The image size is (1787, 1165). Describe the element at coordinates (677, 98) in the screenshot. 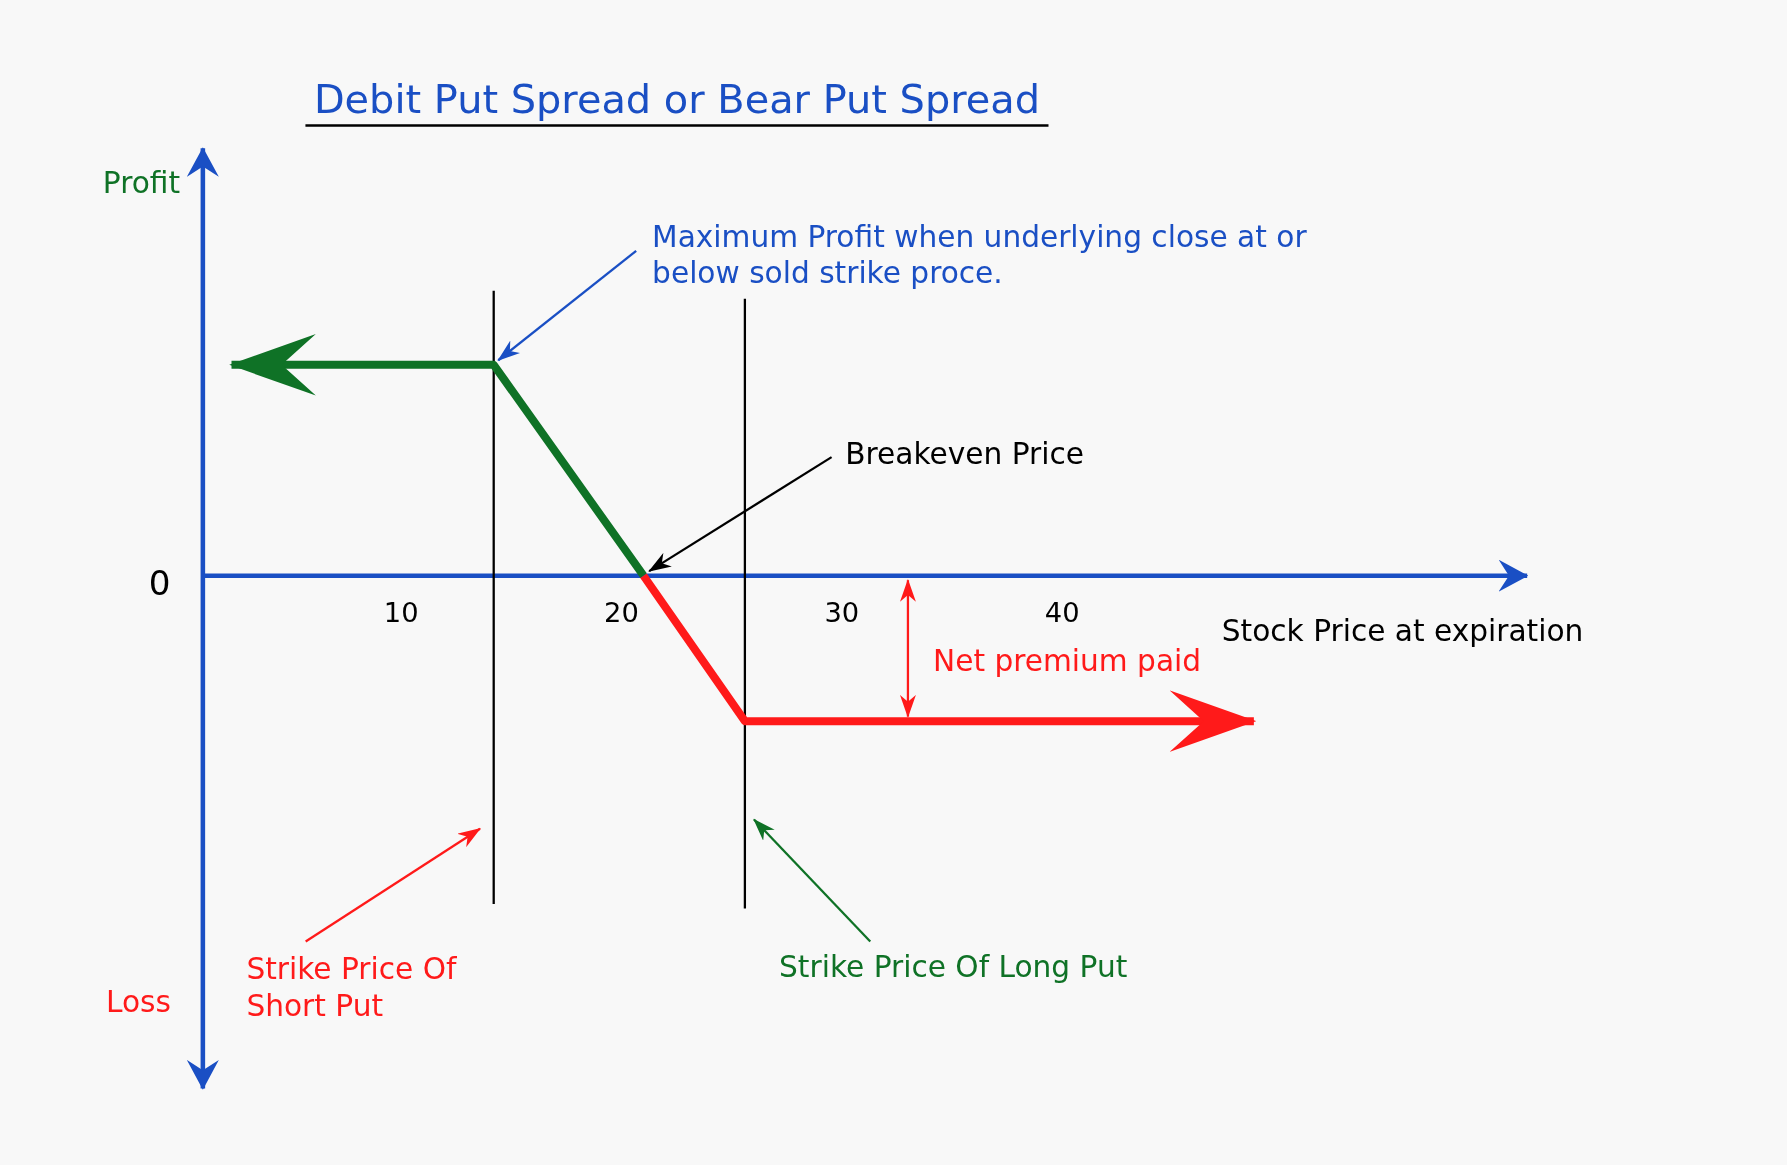

I see `chart-title: Debit Put Spread or Bear Put Spread` at that location.